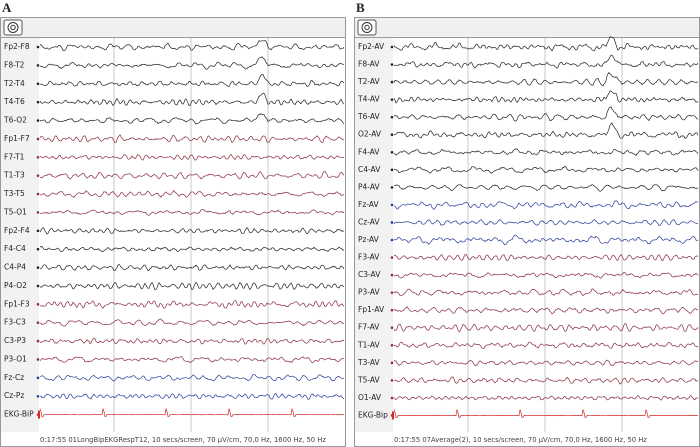 This screenshot has height=447, width=700. Describe the element at coordinates (369, 379) in the screenshot. I see `channel-label: T5-AV` at that location.